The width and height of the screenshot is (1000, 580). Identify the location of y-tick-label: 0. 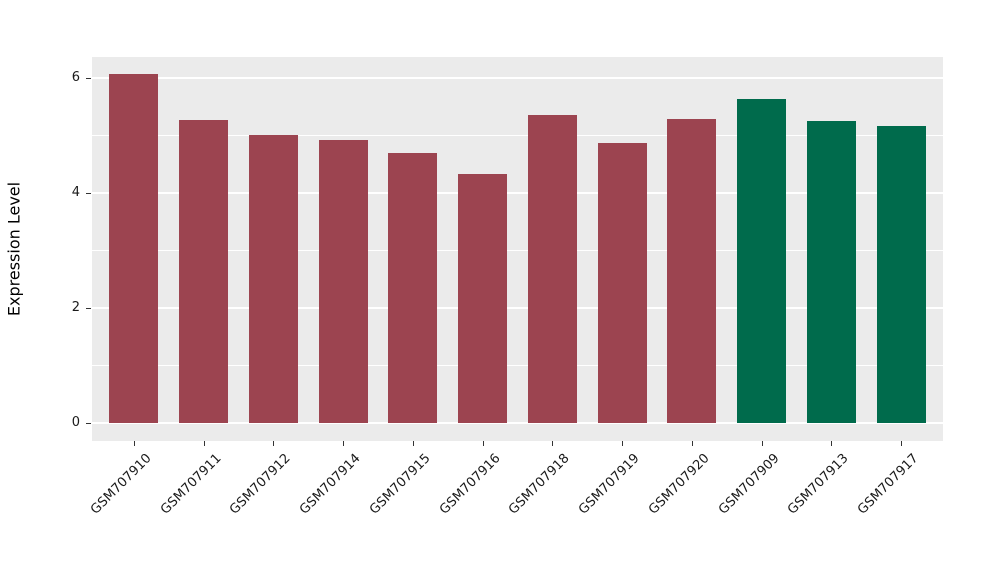
(75, 423).